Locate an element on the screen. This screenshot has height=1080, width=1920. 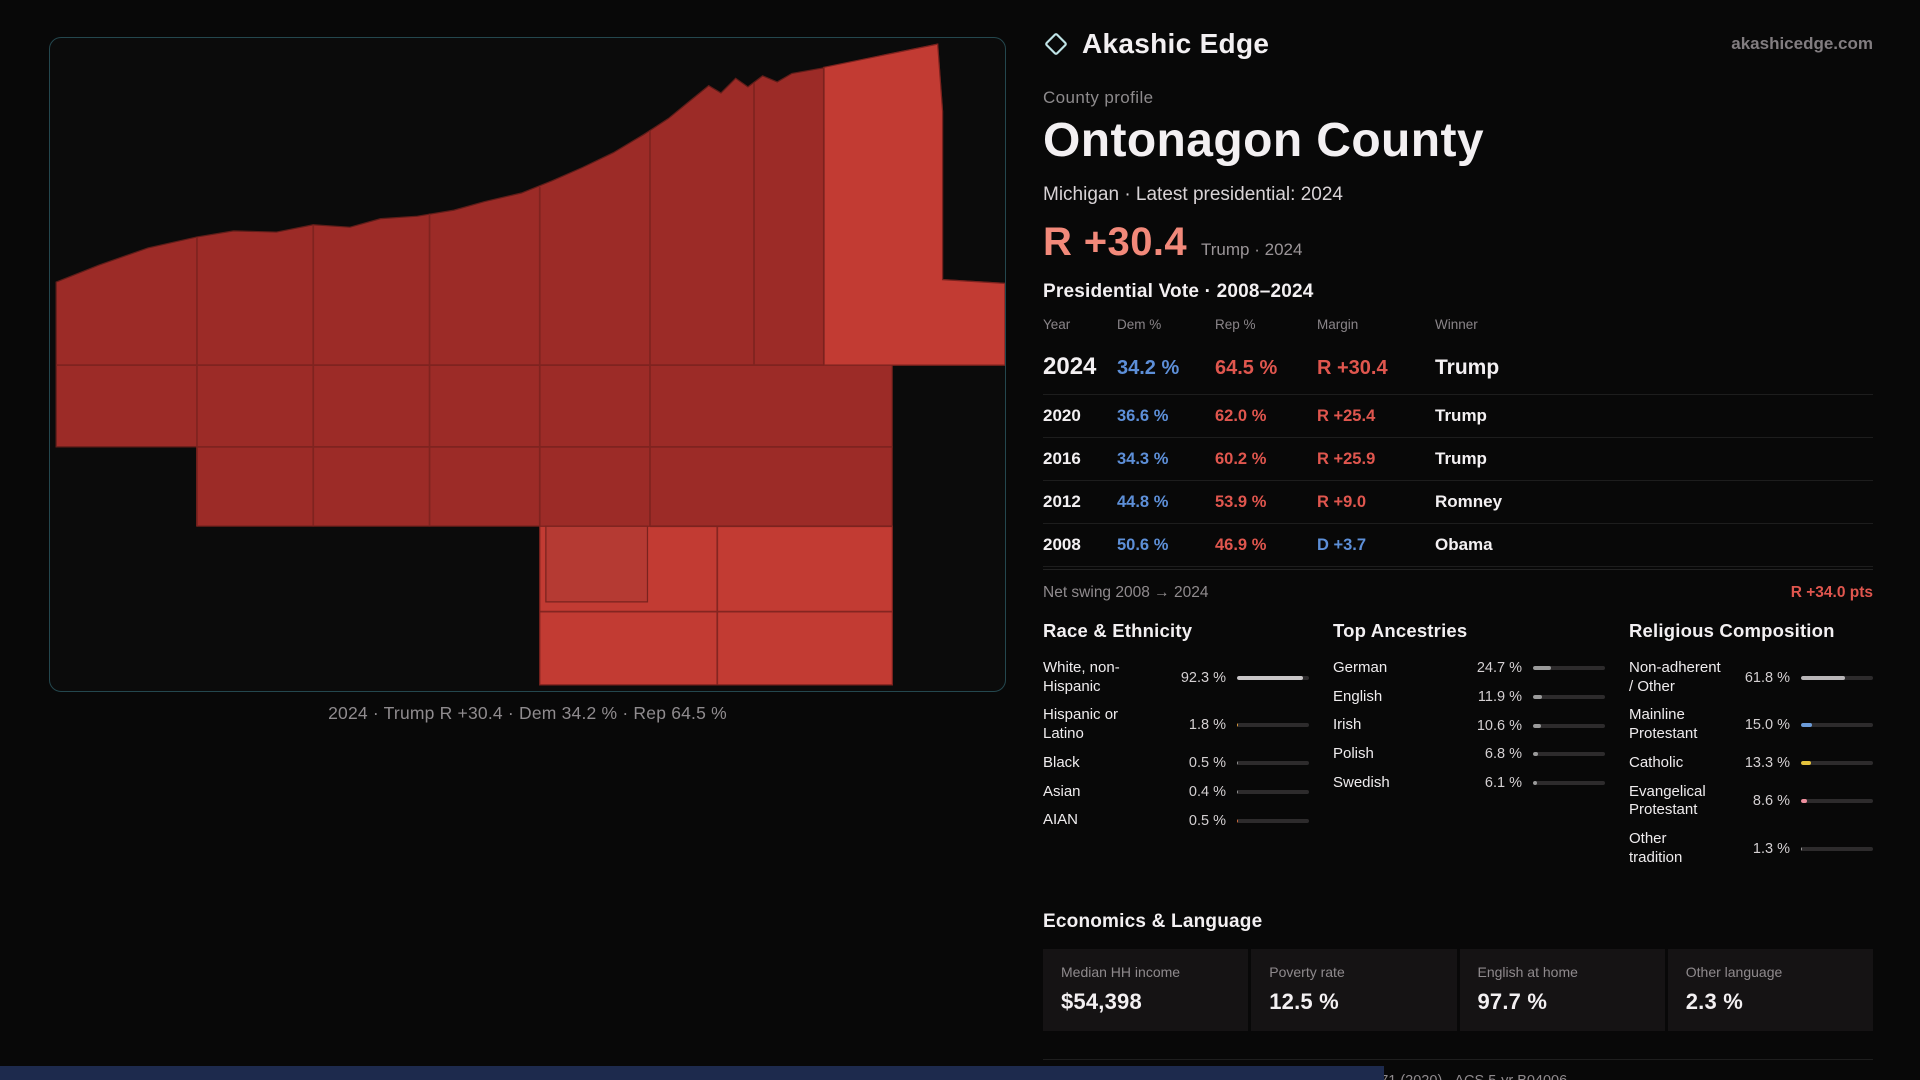
stat-label: Polish is located at coordinates (1353, 753).